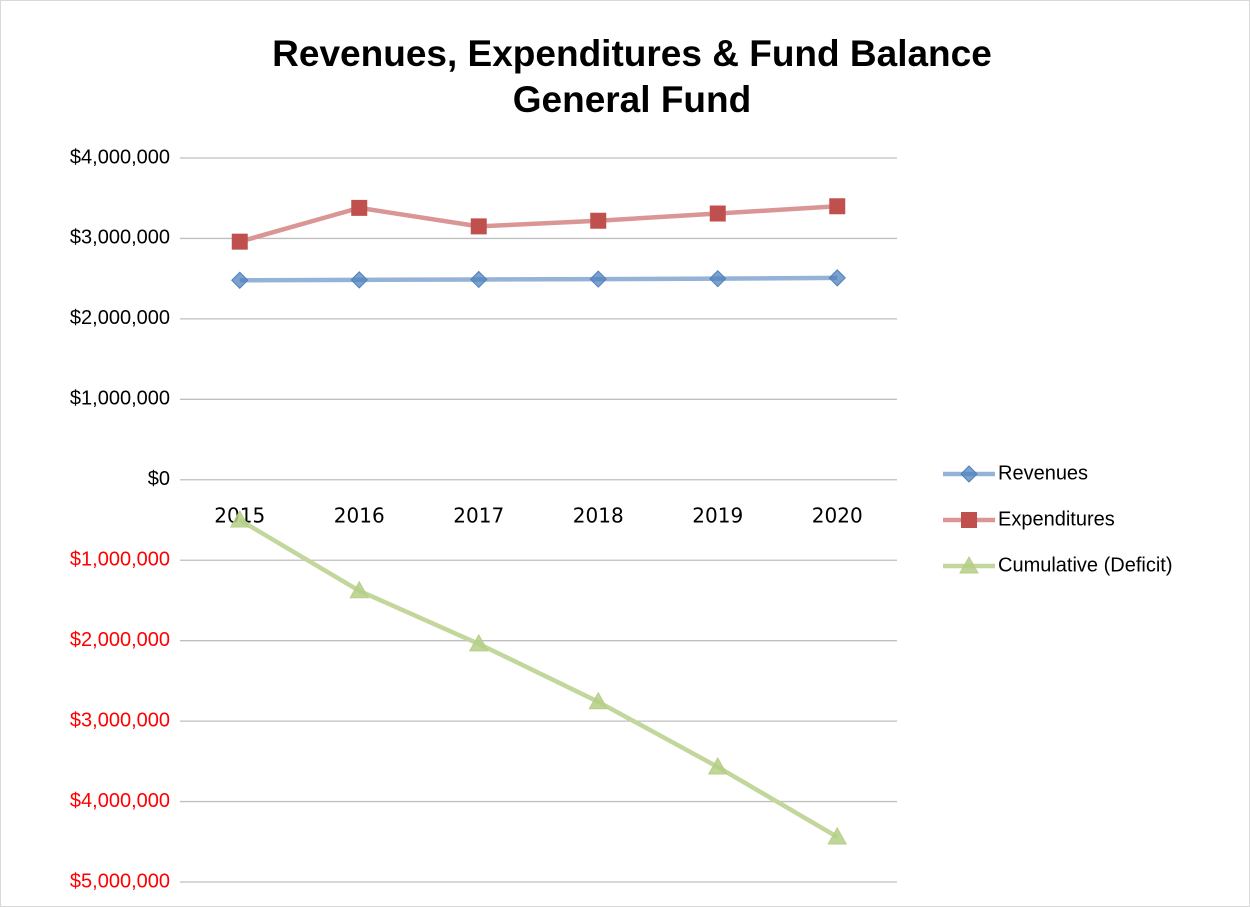 Image resolution: width=1250 pixels, height=907 pixels. Describe the element at coordinates (837, 515) in the screenshot. I see `x-tick-label: 2020` at that location.